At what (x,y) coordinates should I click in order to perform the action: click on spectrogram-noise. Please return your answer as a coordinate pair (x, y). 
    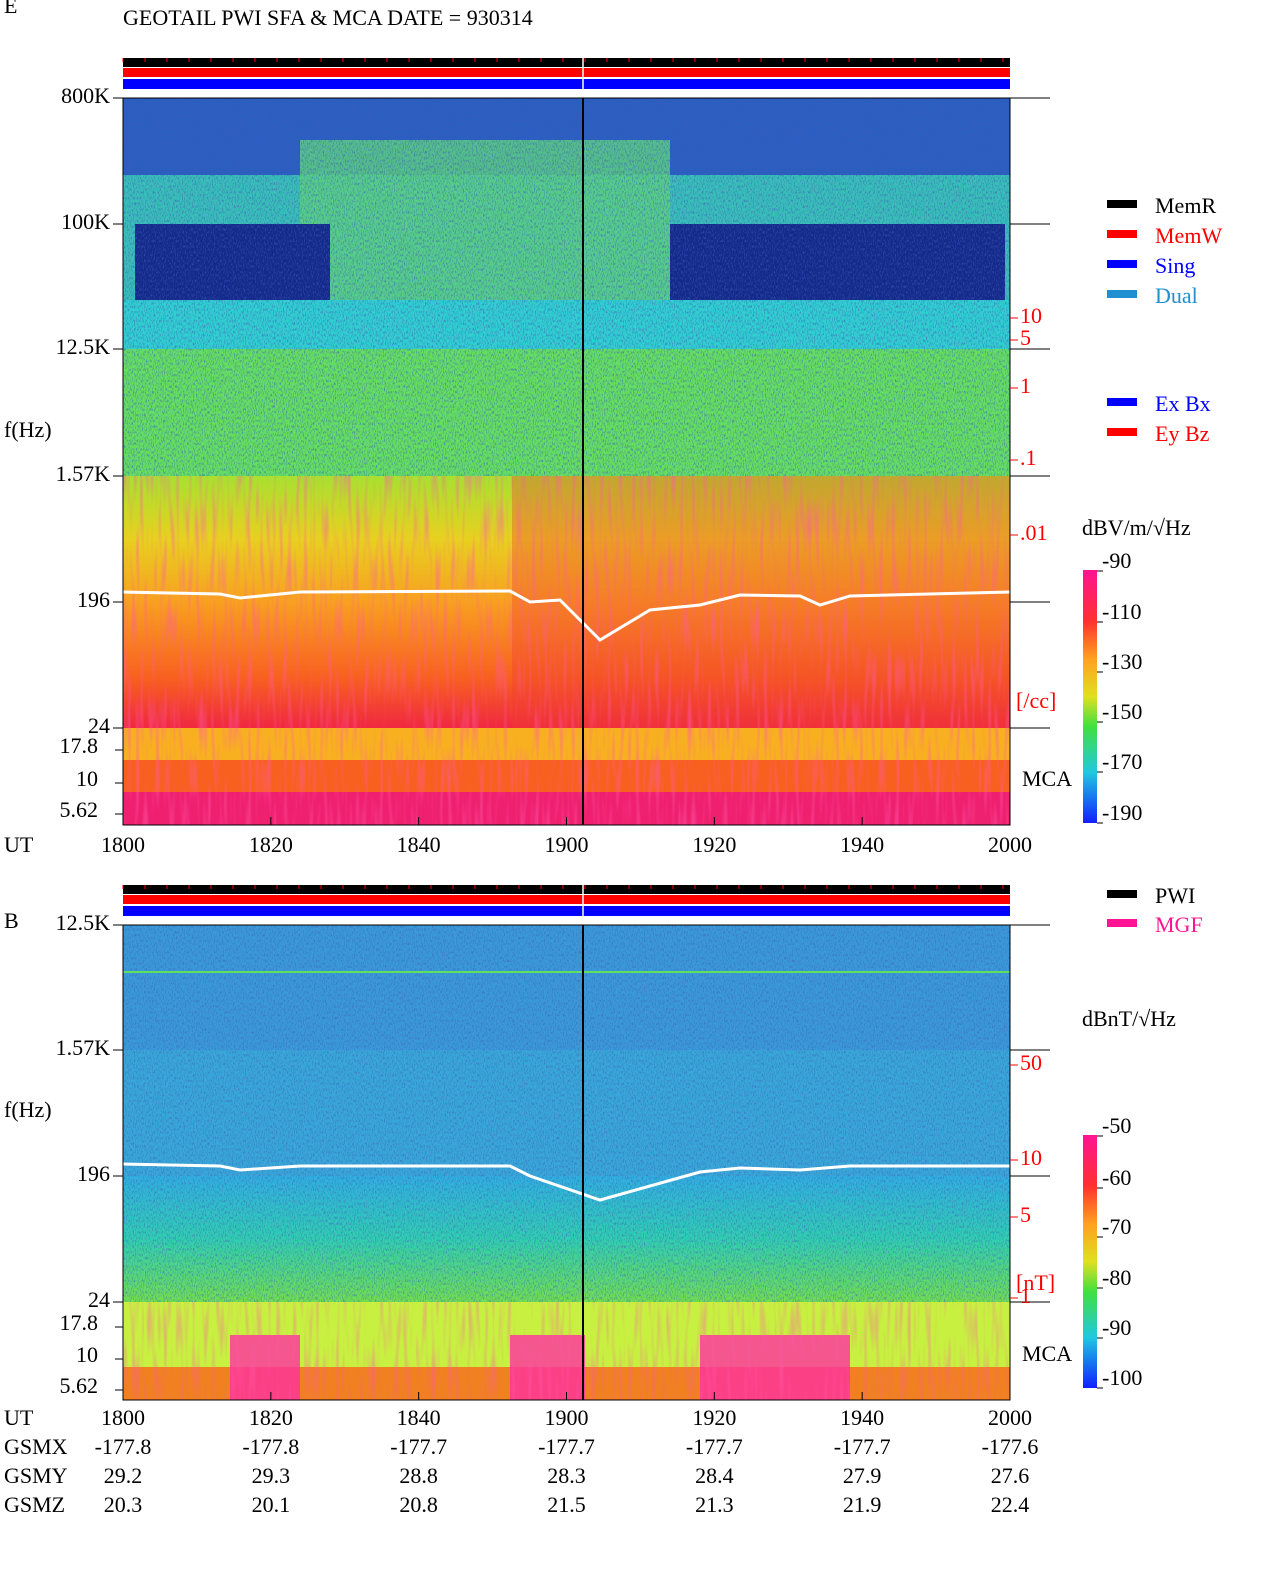
    Looking at the image, I should click on (566, 1351).